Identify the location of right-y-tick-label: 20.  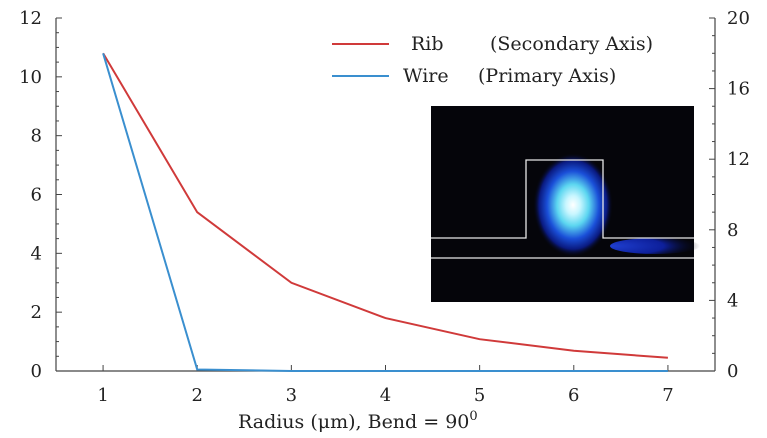
(738, 18).